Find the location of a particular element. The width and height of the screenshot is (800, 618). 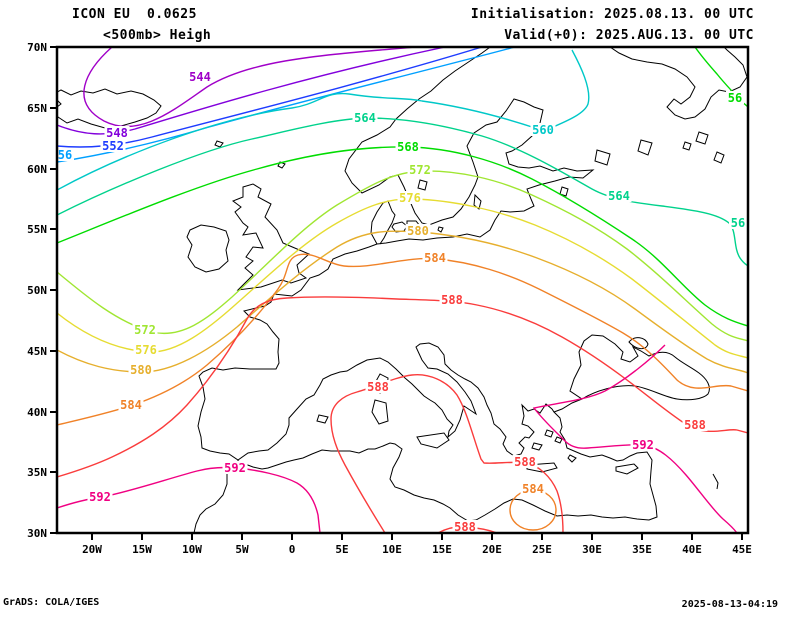

lat-label: 60N is located at coordinates (37, 169).